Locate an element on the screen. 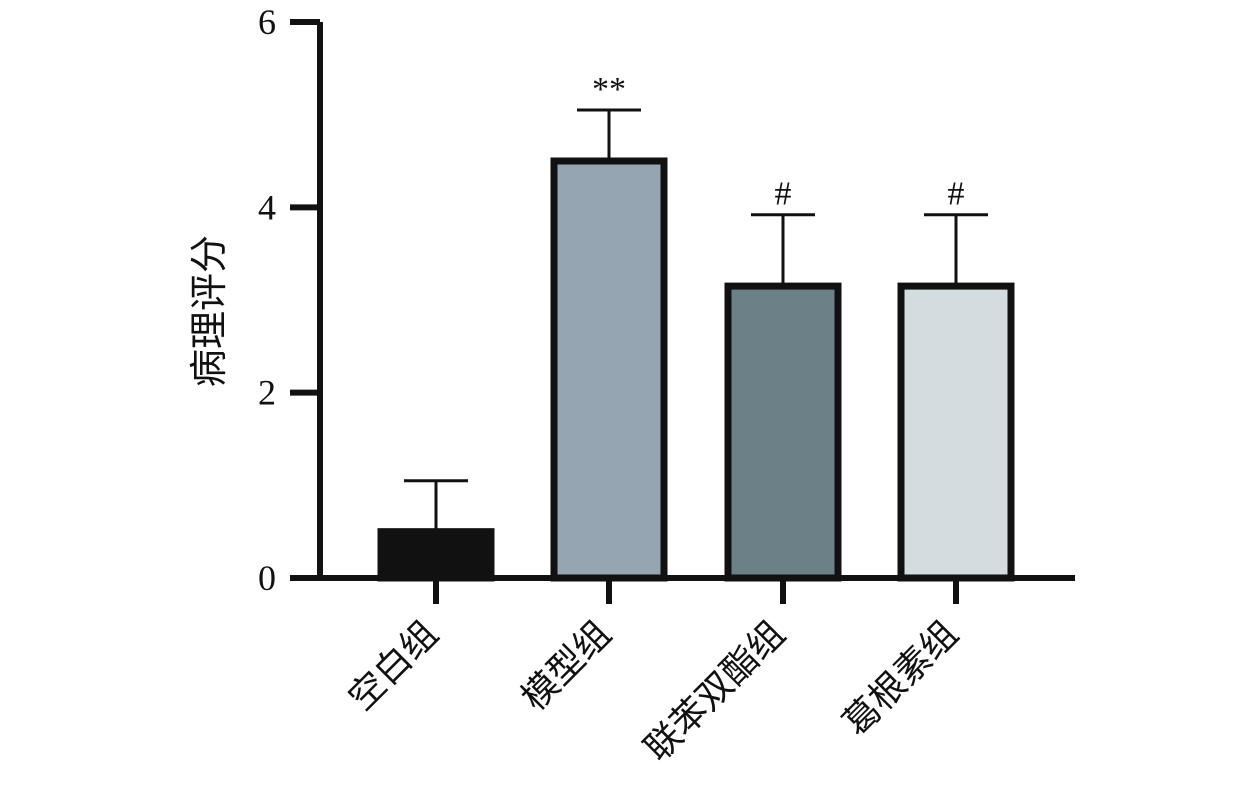  y-tick-label: 4 is located at coordinates (267, 207).